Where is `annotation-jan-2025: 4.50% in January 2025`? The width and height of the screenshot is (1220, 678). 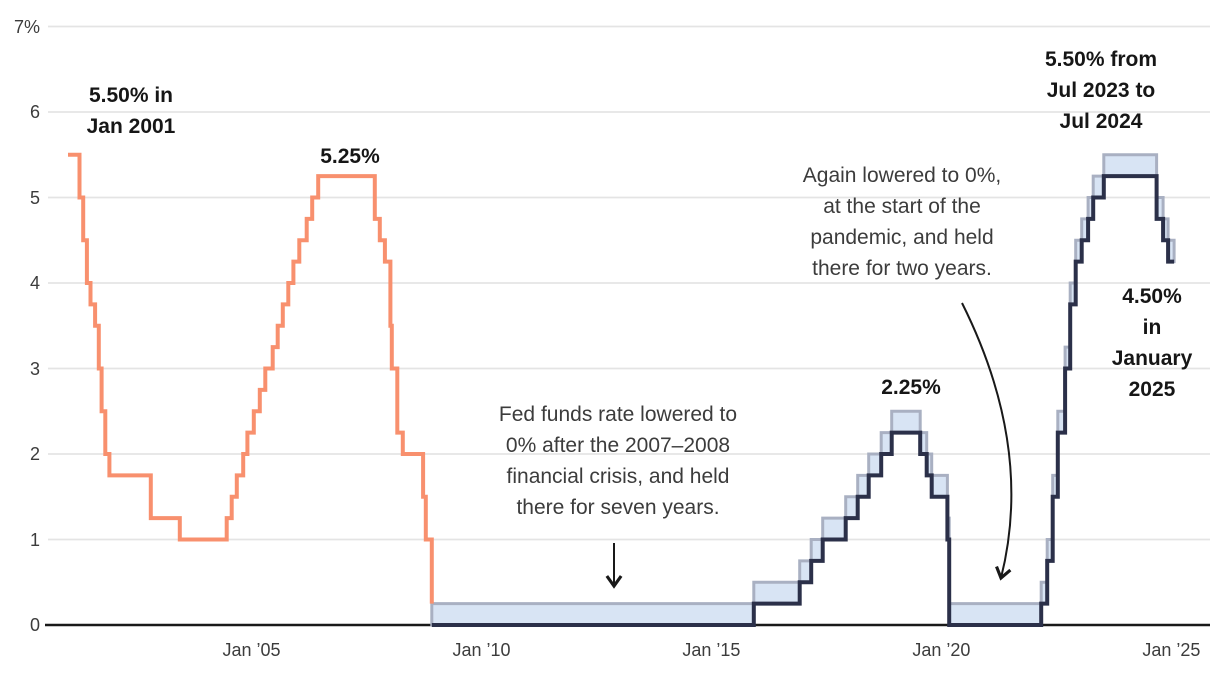
annotation-jan-2025: 4.50% in January 2025 is located at coordinates (1152, 343).